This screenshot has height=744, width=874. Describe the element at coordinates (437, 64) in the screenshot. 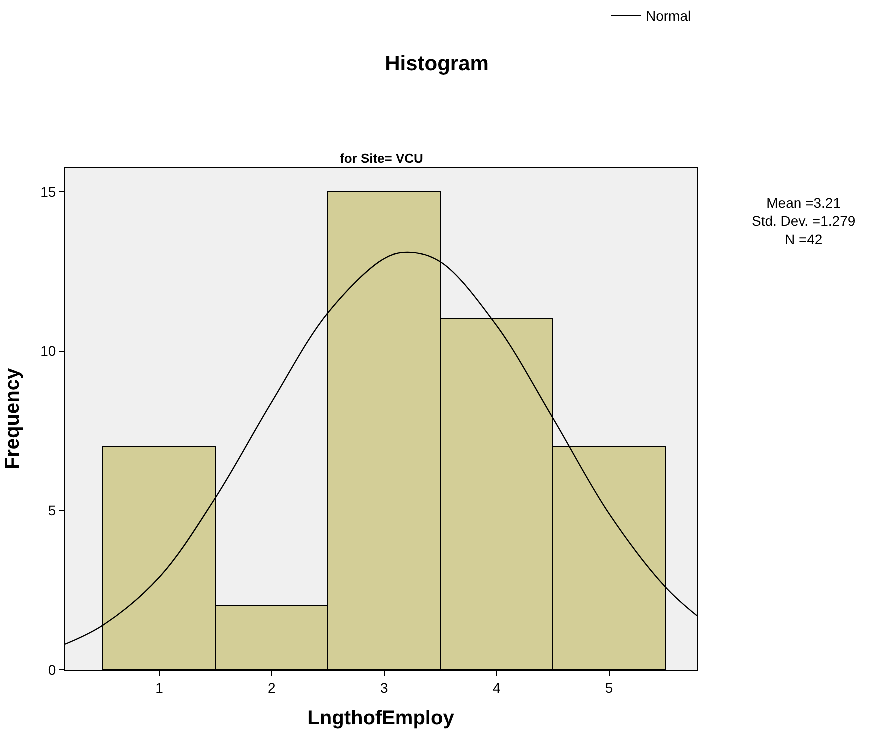

I see `chart-title: Histogram` at that location.